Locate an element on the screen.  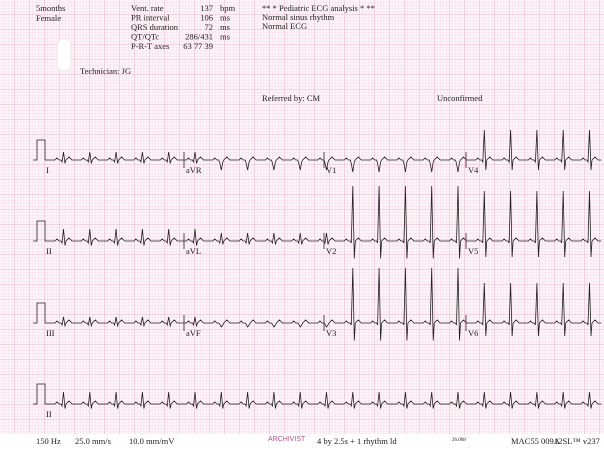
speed: 25.0 mm/s is located at coordinates (93, 441).